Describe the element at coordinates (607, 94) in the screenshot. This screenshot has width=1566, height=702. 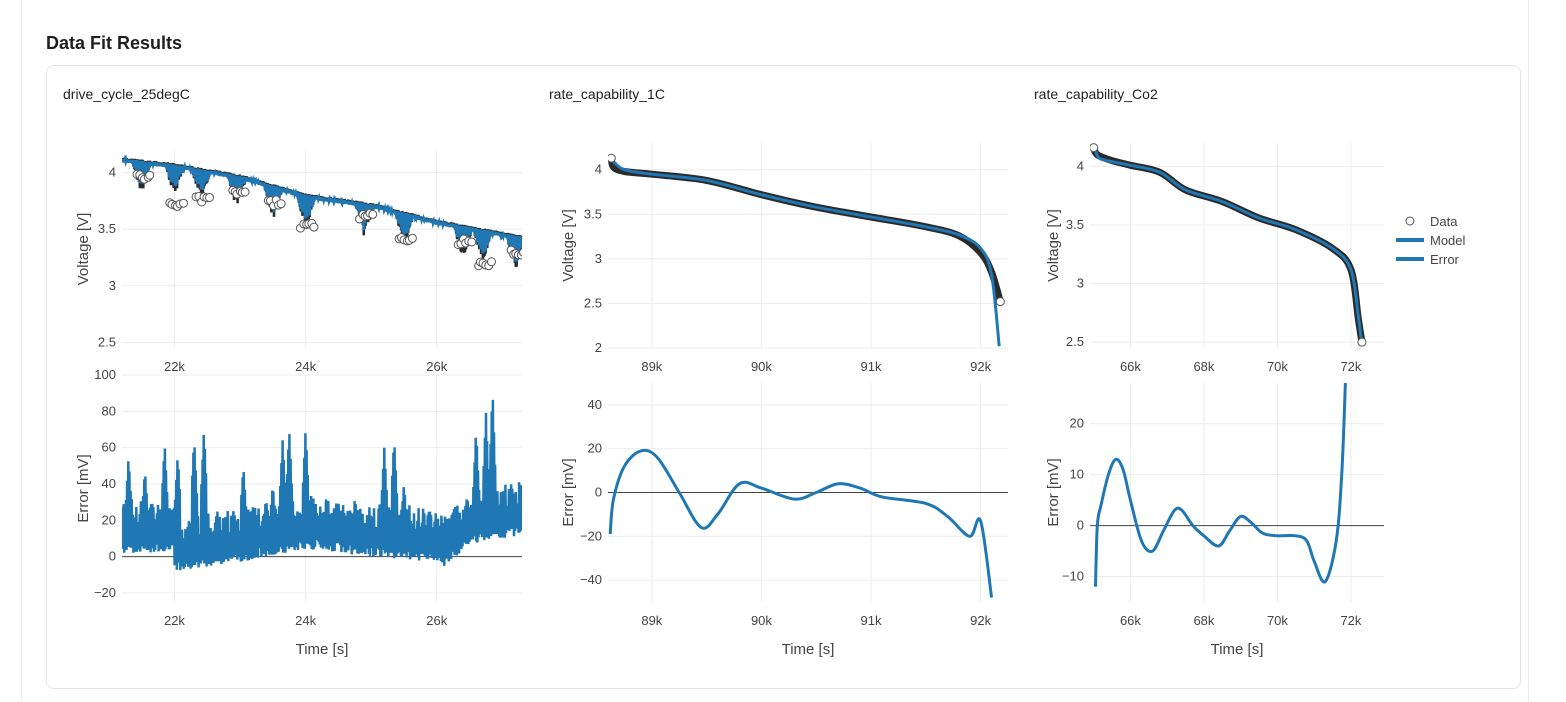
I see `panel-title-rate-1c: rate_capability_1C` at that location.